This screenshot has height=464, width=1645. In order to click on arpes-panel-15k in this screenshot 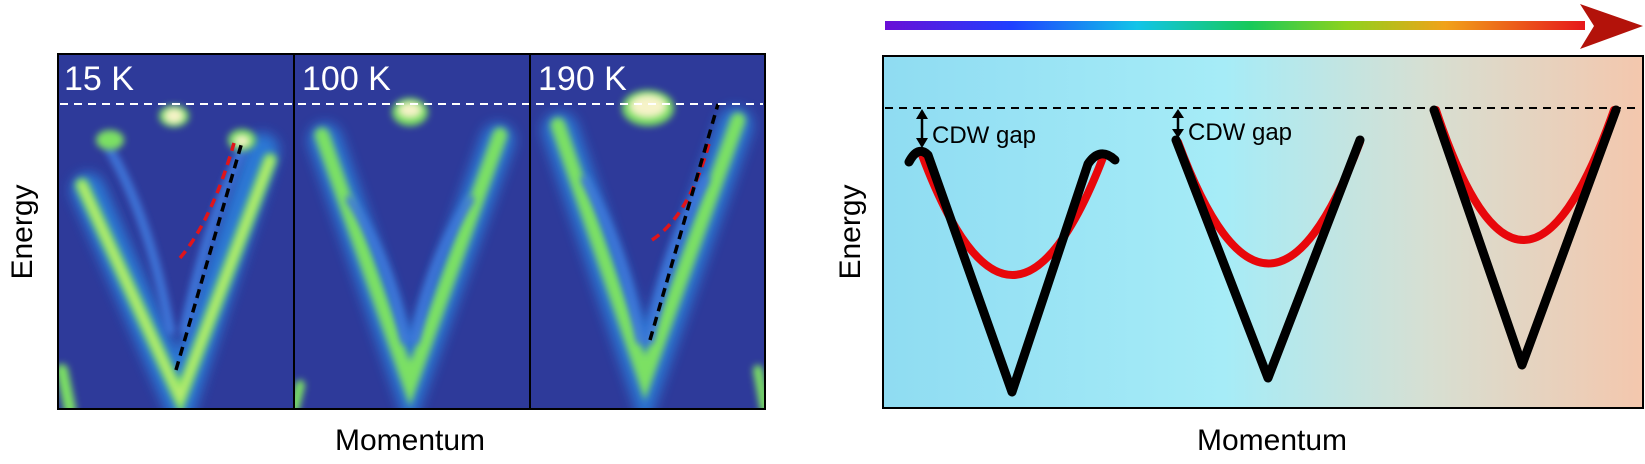, I will do `click(176, 231)`.